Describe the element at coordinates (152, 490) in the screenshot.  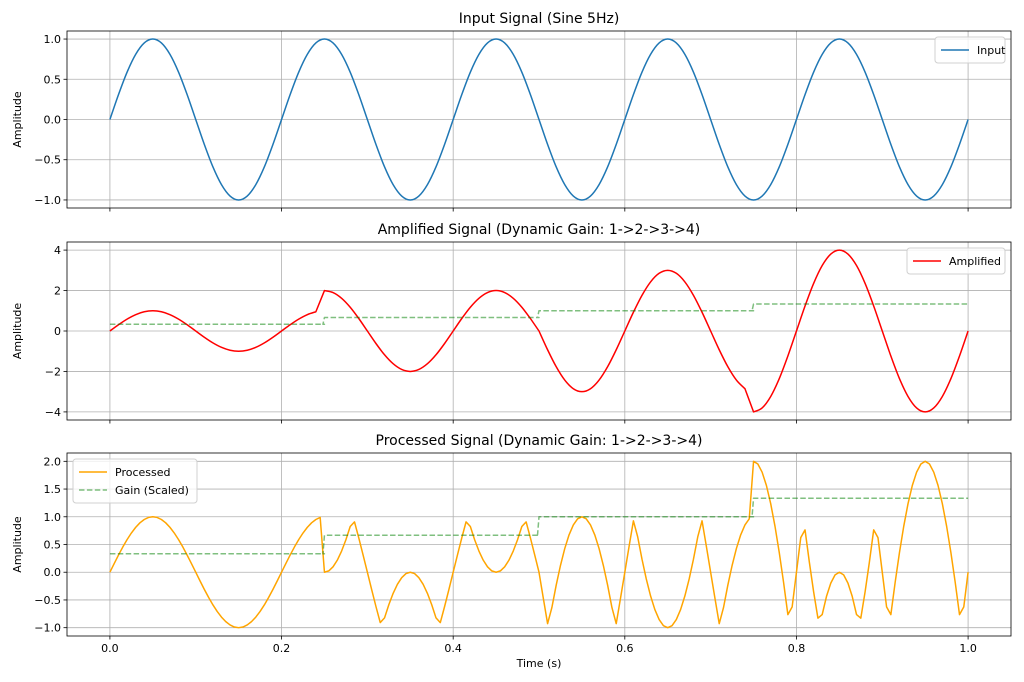
I see `legend-label: Gain (Scaled)` at that location.